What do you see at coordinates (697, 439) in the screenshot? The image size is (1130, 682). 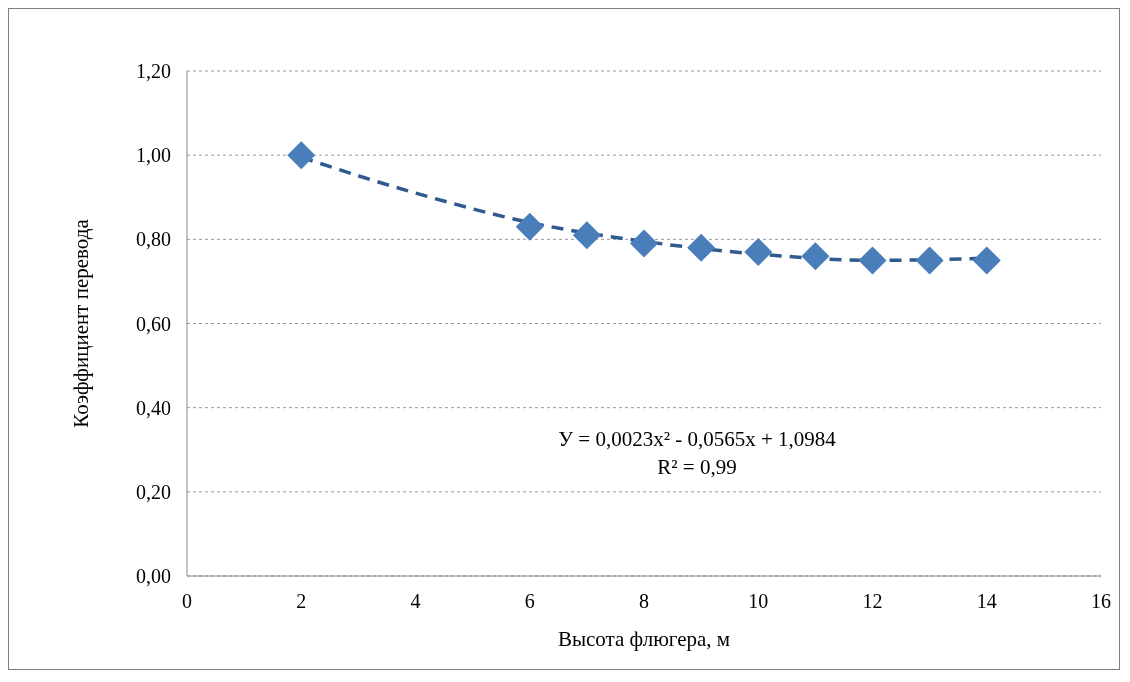 I see `annotation: У = 0,0023x² - 0,0565x + 1,0984` at bounding box center [697, 439].